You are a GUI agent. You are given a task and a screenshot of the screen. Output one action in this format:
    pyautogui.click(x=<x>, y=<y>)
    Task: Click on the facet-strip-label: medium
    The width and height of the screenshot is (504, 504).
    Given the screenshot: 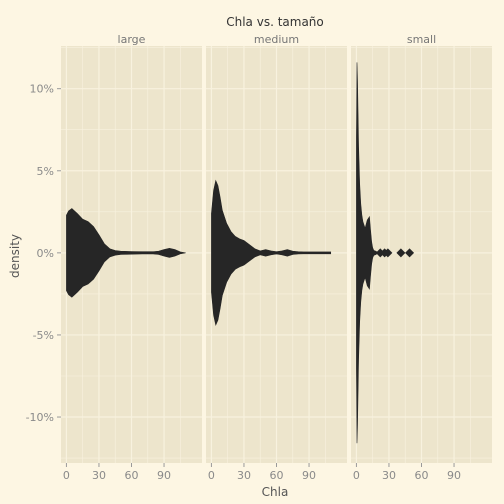 What is the action you would take?
    pyautogui.click(x=276, y=39)
    